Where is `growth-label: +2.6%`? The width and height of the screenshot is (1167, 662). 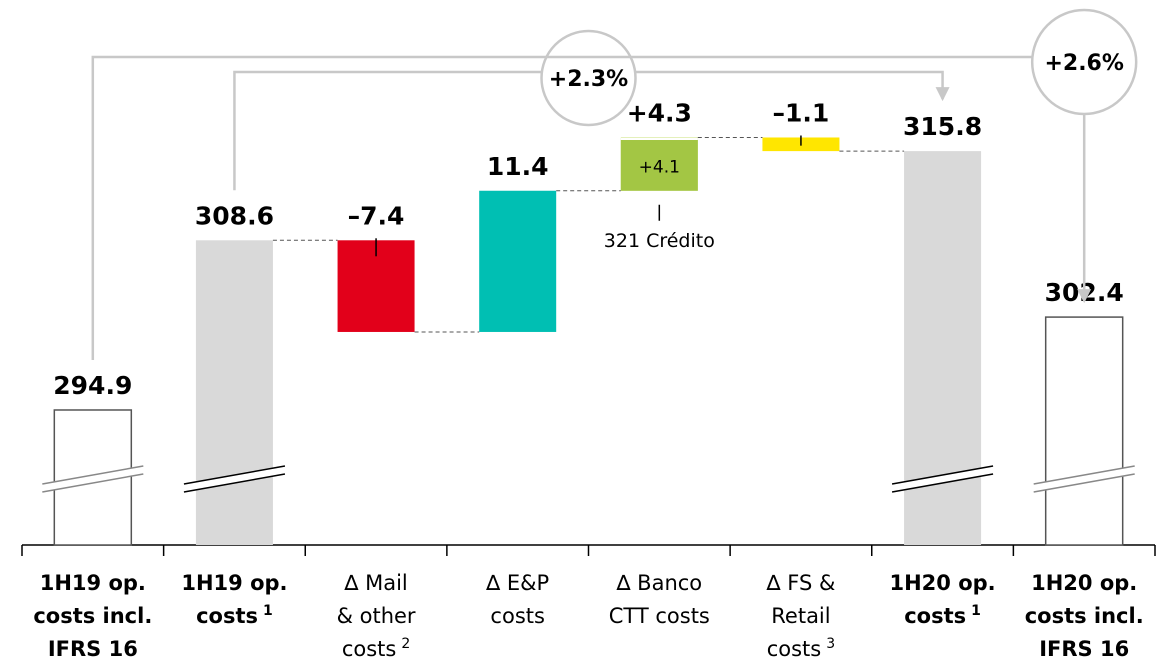 growth-label: +2.6% is located at coordinates (1083, 63).